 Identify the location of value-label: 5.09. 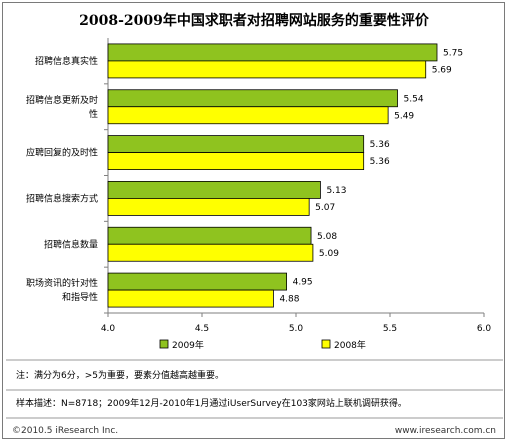
(329, 254).